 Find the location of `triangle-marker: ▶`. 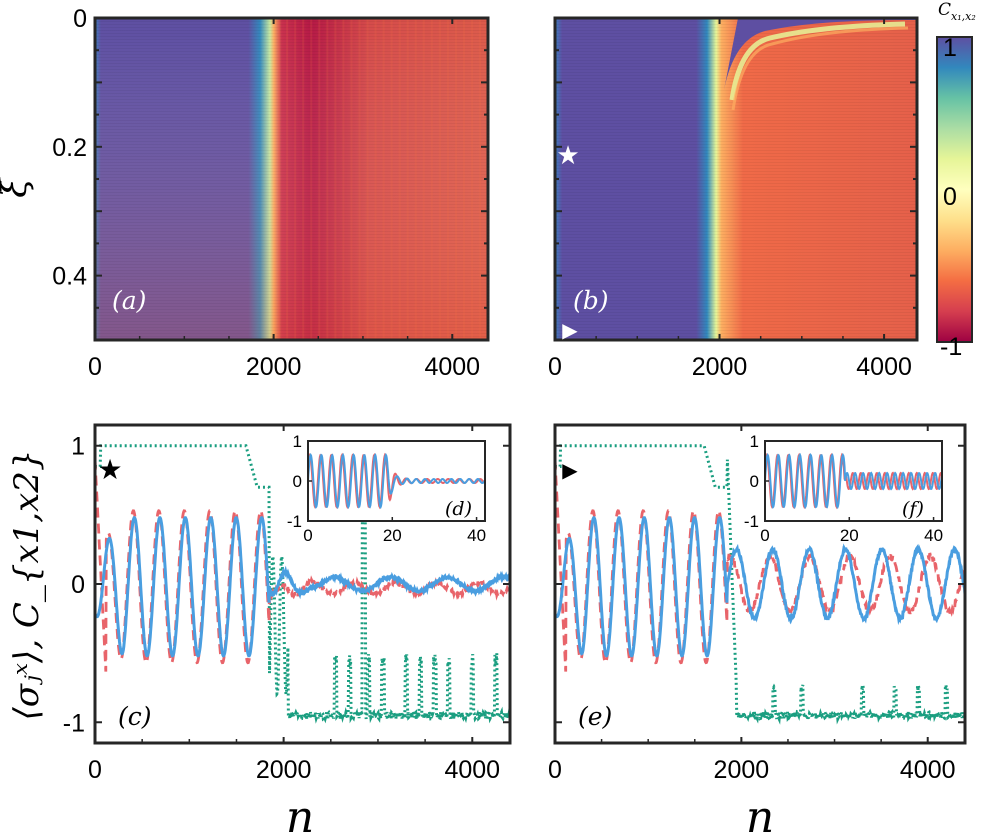

triangle-marker: ▶ is located at coordinates (570, 331).